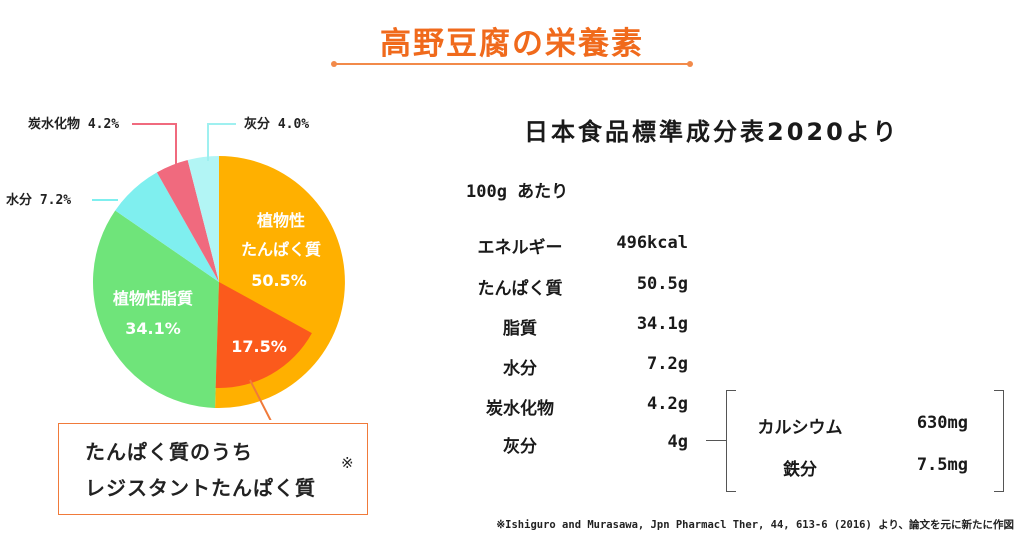 This screenshot has width=1024, height=537. Describe the element at coordinates (716, 440) in the screenshot. I see `ash-bracket-connector` at that location.